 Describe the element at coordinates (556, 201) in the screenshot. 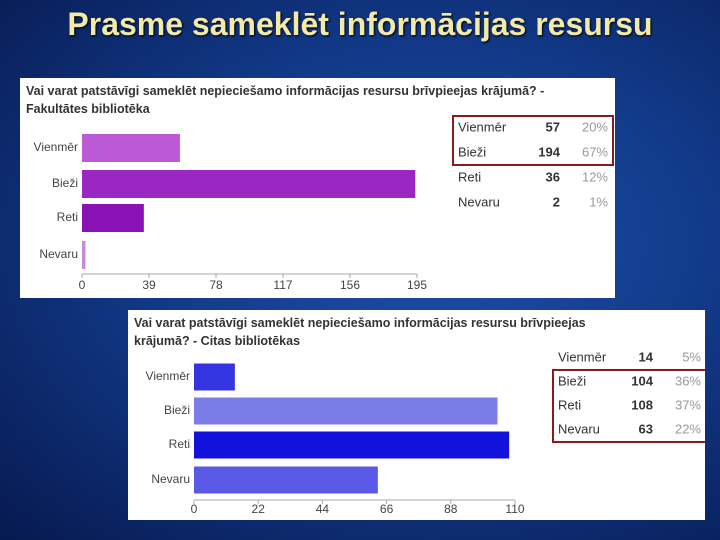

I see `table-count: 2` at that location.